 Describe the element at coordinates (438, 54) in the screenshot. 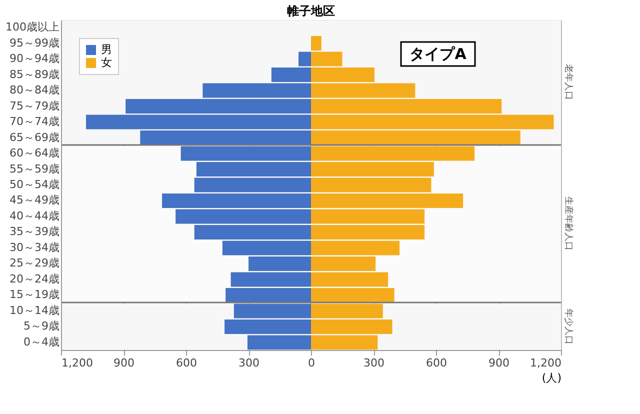

I see `annotation: タイプA` at that location.